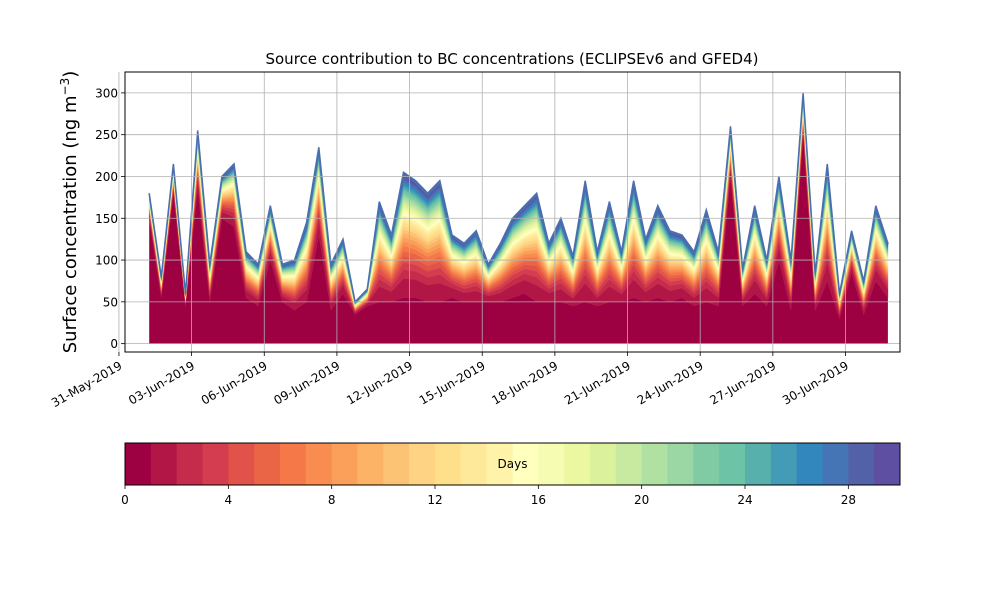 The height and width of the screenshot is (600, 1000). I want to click on colorbar-legend: Days 0 4 8 12 16 20 24 28, so click(511, 474).